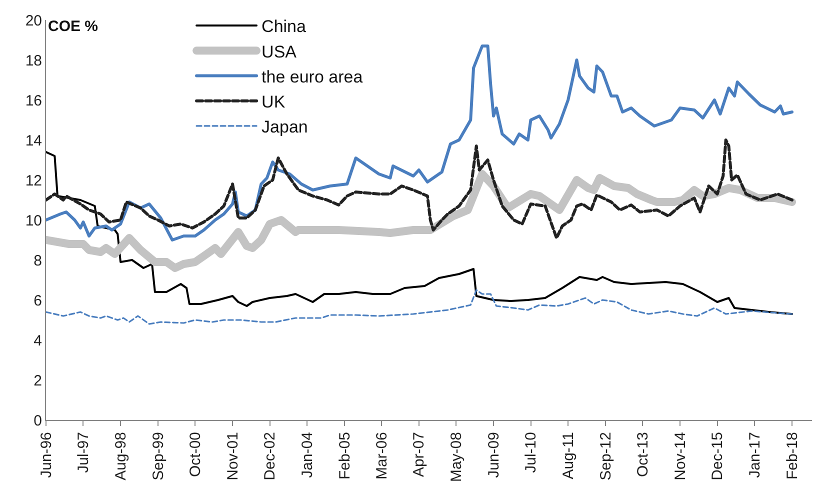 The height and width of the screenshot is (504, 820). What do you see at coordinates (280, 52) in the screenshot?
I see `legend-label: USA` at bounding box center [280, 52].